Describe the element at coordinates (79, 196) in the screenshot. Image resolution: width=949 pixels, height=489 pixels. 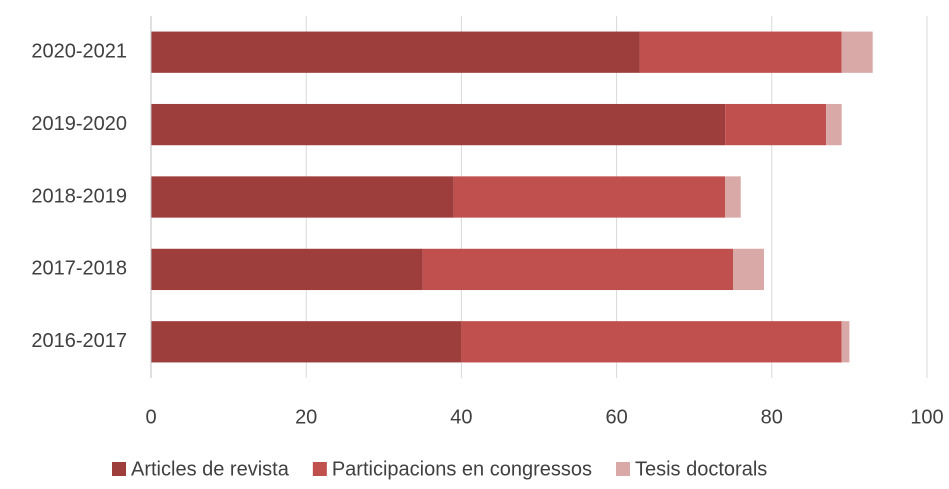
I see `y-tick-label: 2018-2019` at that location.